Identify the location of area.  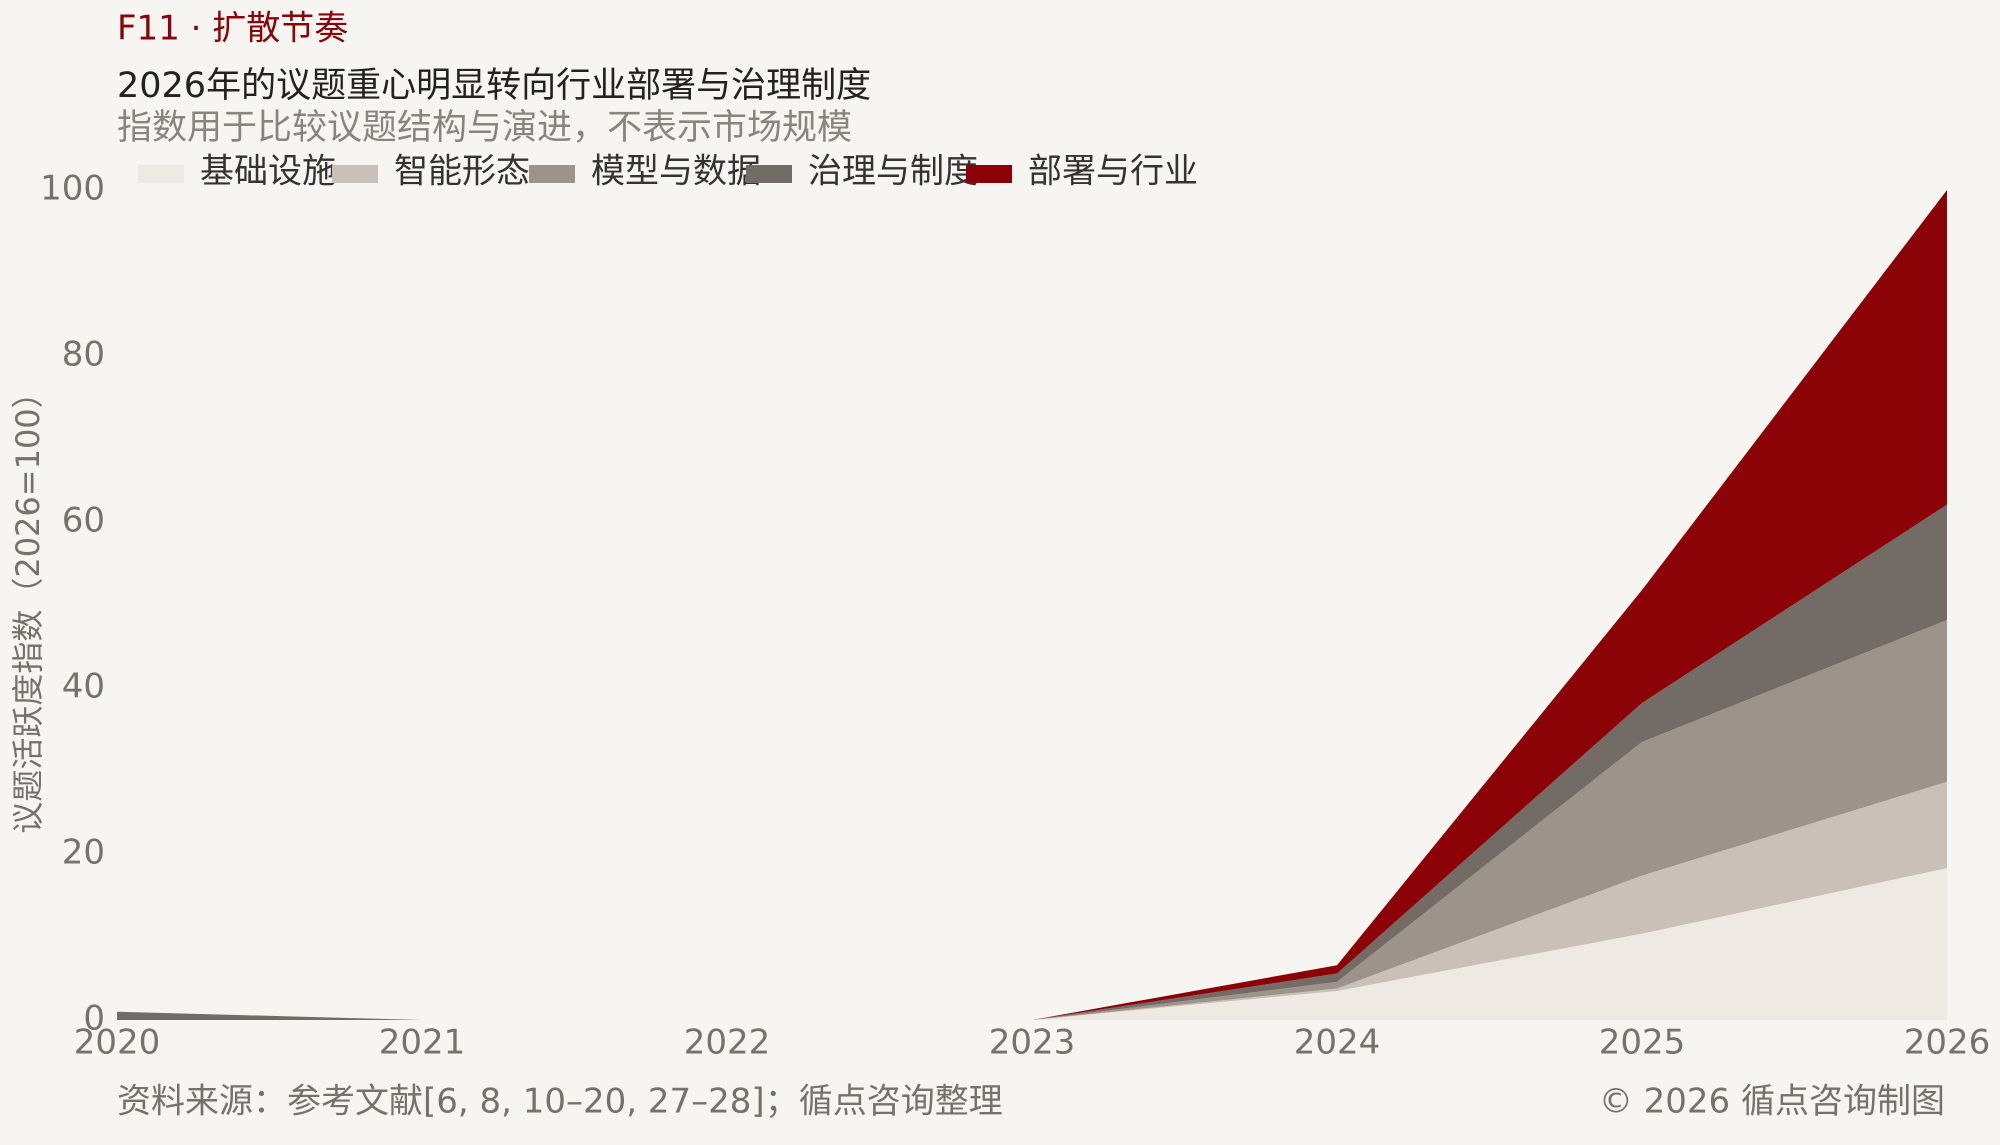
(1032, 944).